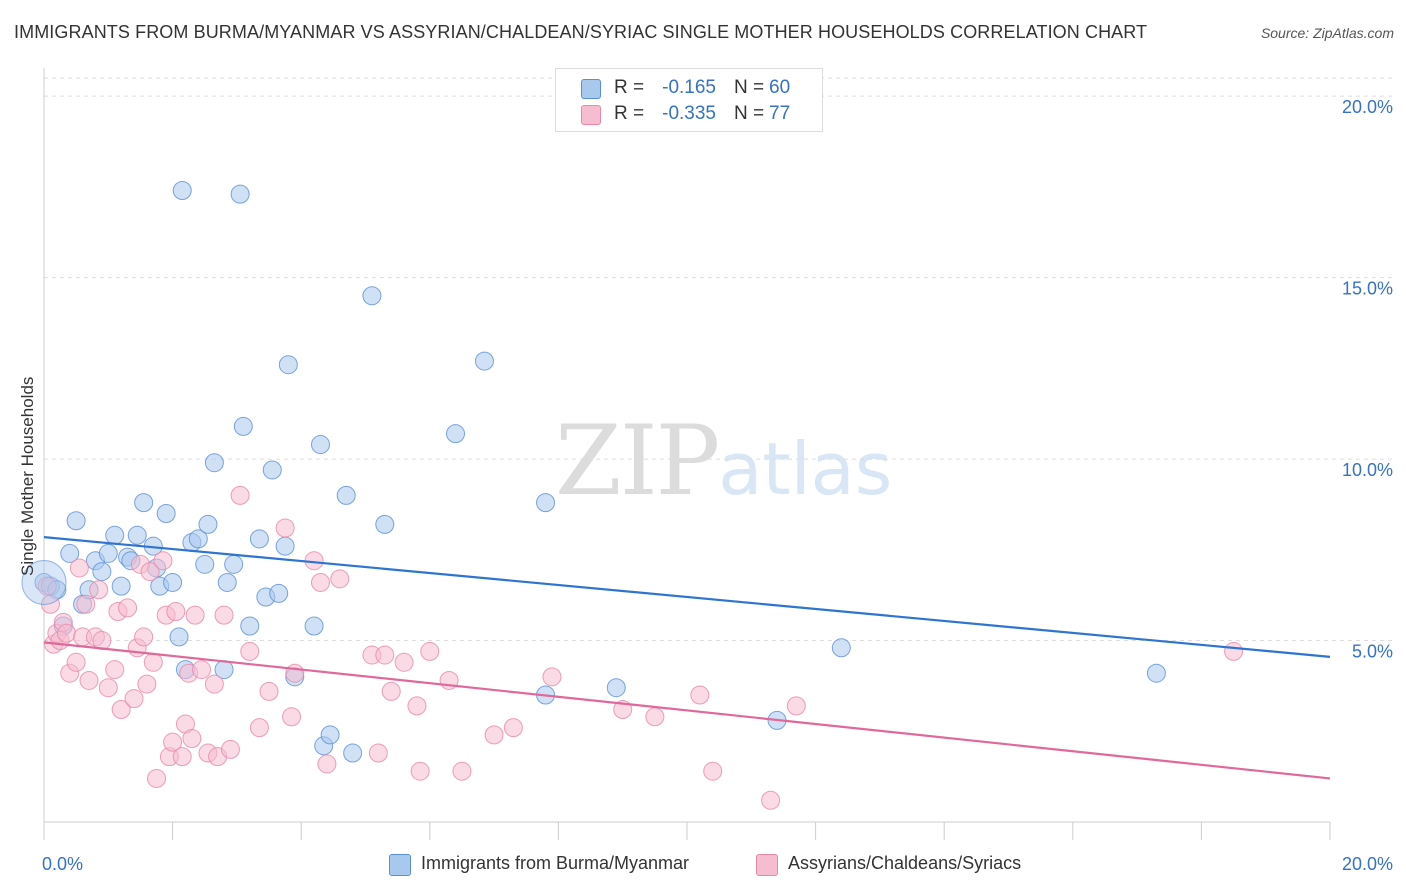  I want to click on data-point-burma-large, so click(44, 582).